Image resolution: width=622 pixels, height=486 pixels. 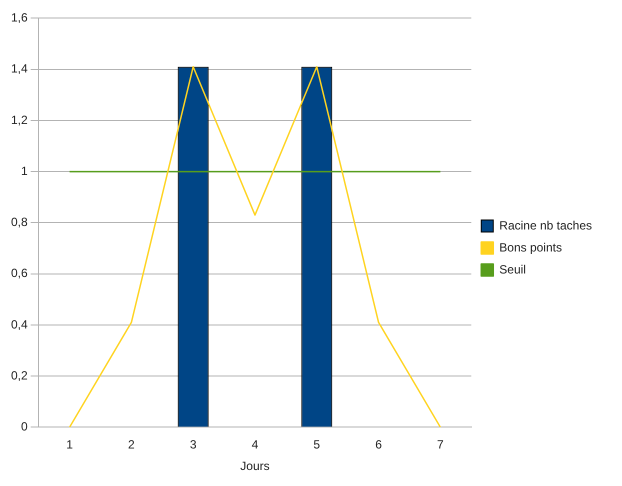 I want to click on y-tick-label: 0,4, so click(x=19, y=324).